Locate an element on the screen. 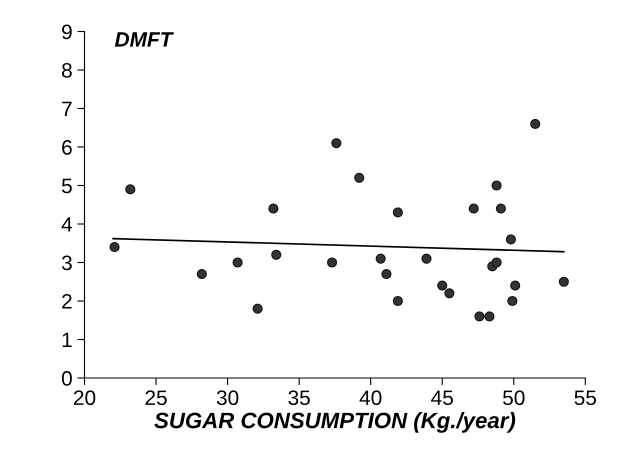 The width and height of the screenshot is (626, 450). y-tick-label: 9 is located at coordinates (67, 32).